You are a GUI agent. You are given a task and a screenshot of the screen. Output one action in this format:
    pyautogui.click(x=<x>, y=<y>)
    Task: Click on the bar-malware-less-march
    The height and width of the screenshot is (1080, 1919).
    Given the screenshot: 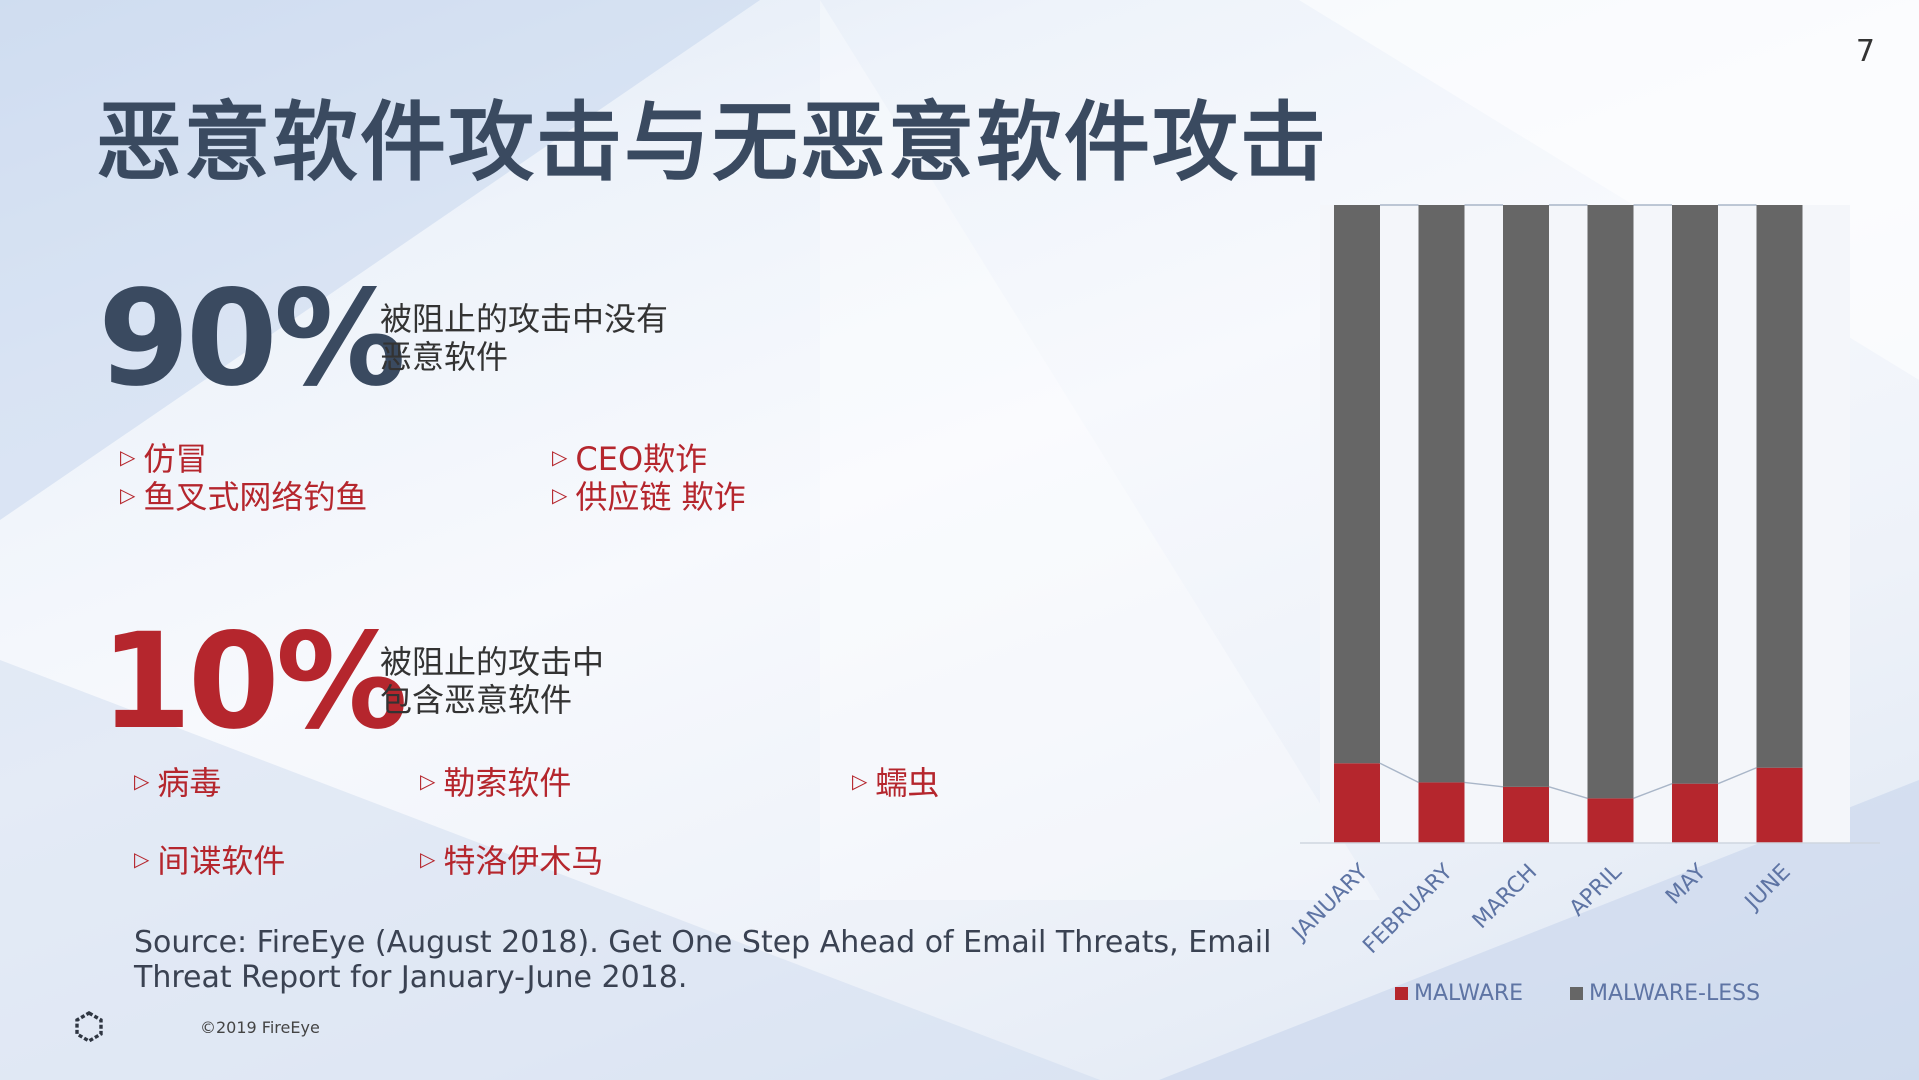 What is the action you would take?
    pyautogui.click(x=1526, y=496)
    